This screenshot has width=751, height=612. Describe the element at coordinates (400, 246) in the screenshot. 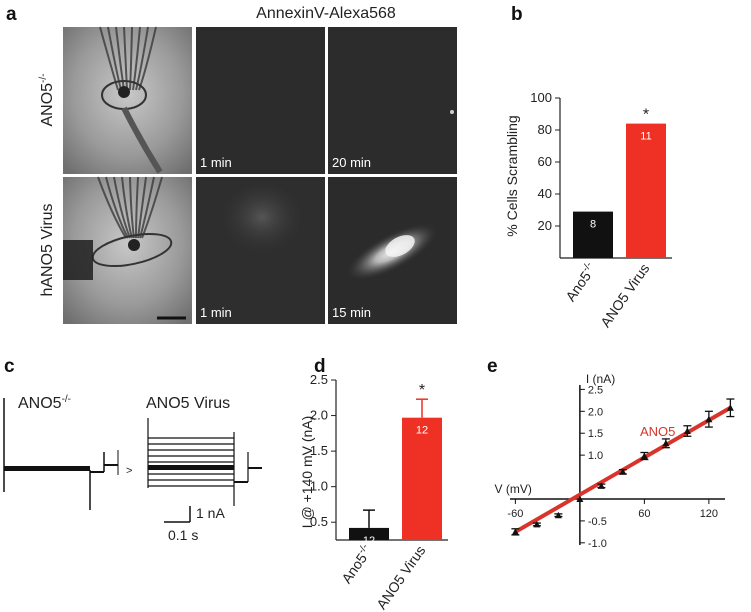

I see `cell-bright-core` at that location.